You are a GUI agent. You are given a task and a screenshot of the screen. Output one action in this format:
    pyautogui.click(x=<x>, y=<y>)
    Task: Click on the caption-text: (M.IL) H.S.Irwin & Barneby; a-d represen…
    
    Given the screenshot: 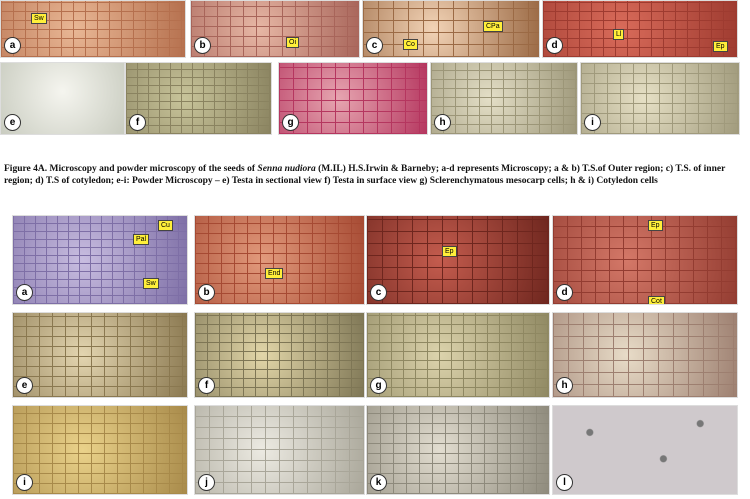 What is the action you would take?
    pyautogui.click(x=365, y=175)
    